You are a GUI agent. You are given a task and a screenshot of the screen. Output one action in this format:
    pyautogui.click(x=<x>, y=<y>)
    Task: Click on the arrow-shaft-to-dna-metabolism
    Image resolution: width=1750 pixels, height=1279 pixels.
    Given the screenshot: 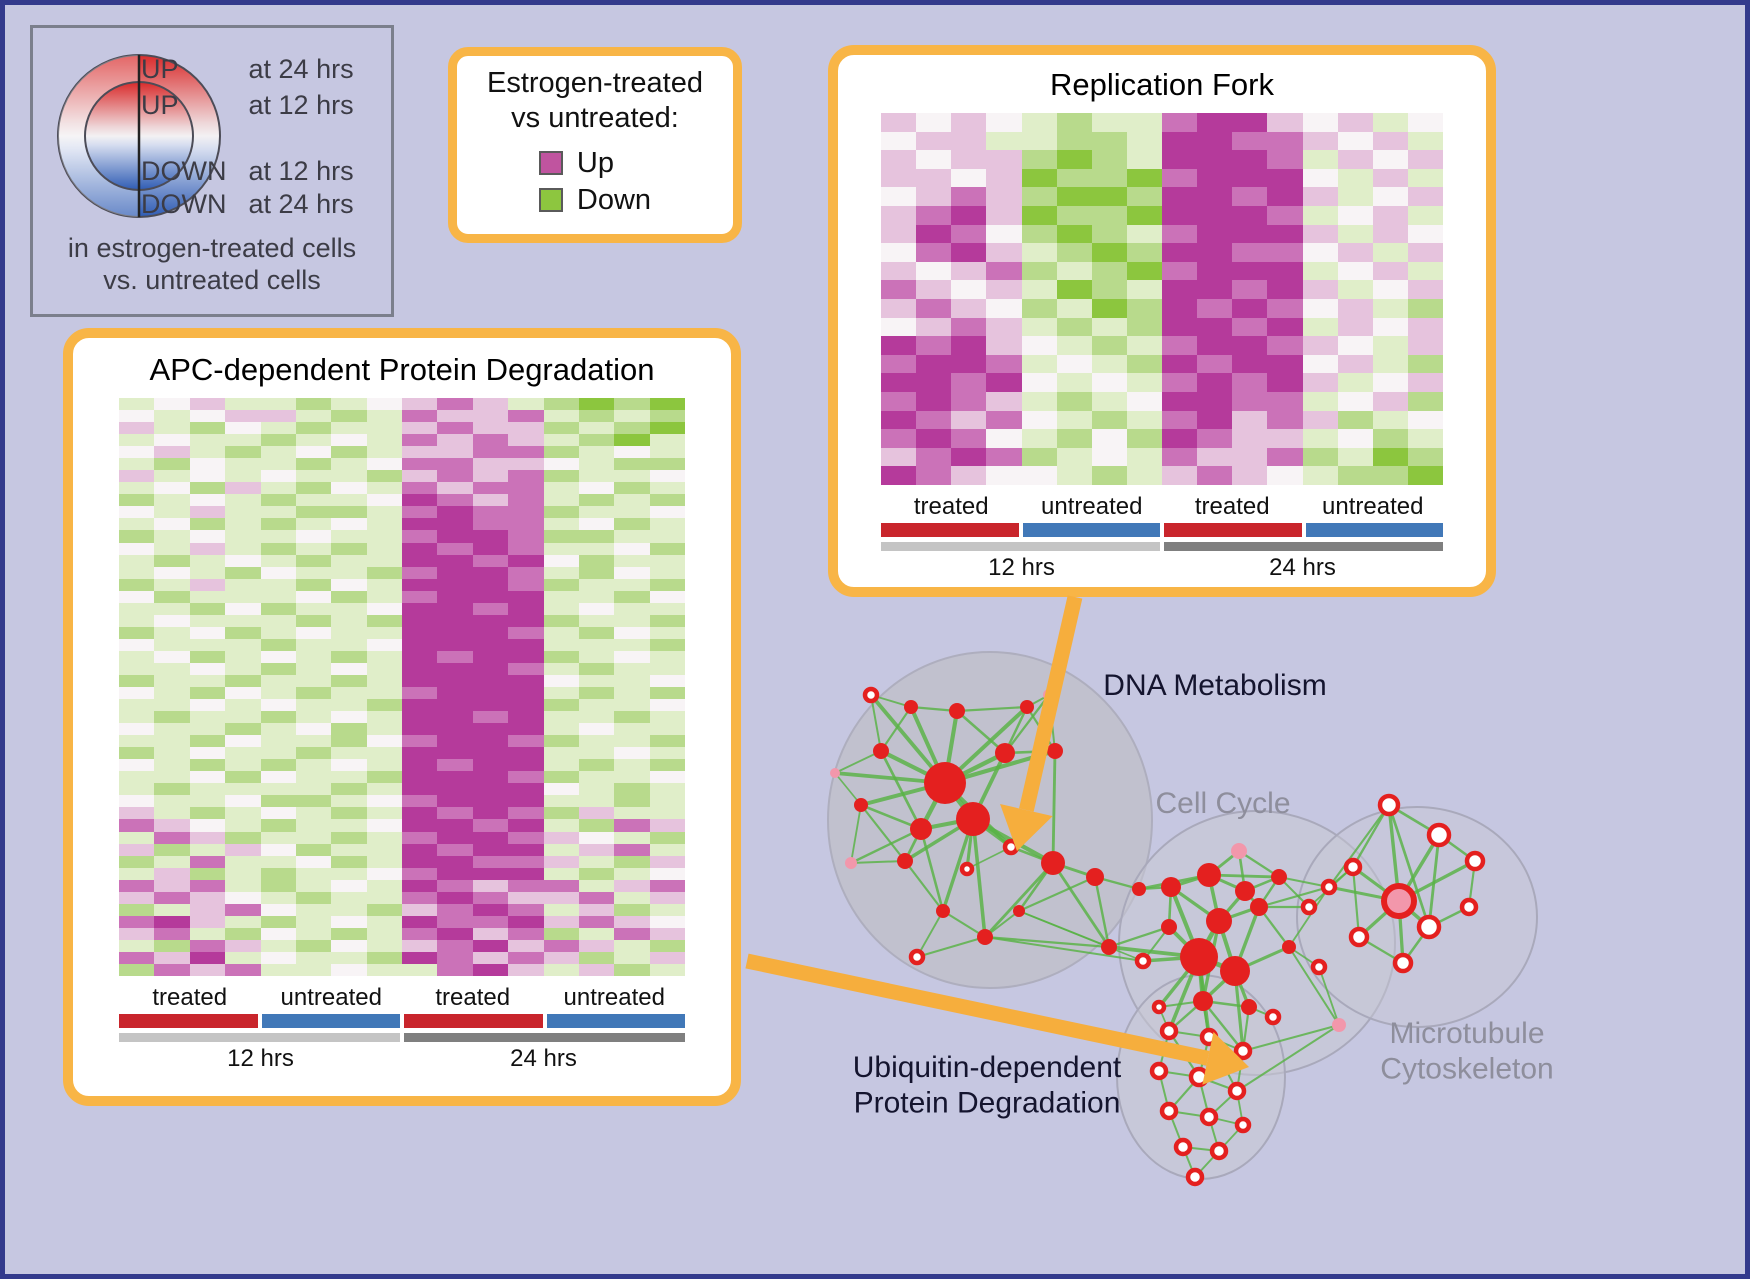 What is the action you would take?
    pyautogui.click(x=1051, y=703)
    